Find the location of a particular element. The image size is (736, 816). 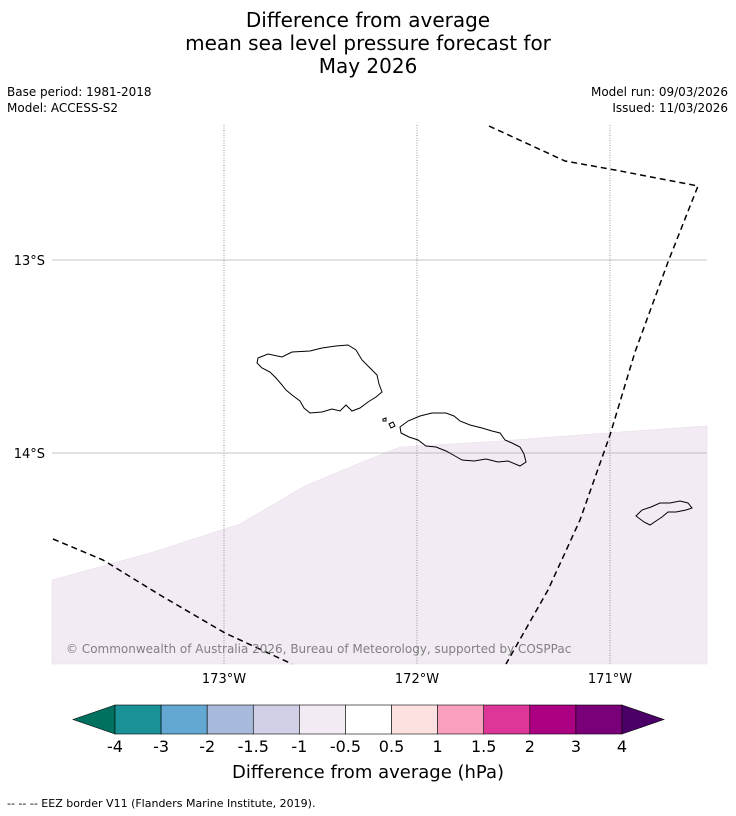

colorbar-tick-label: 2 is located at coordinates (529, 746).